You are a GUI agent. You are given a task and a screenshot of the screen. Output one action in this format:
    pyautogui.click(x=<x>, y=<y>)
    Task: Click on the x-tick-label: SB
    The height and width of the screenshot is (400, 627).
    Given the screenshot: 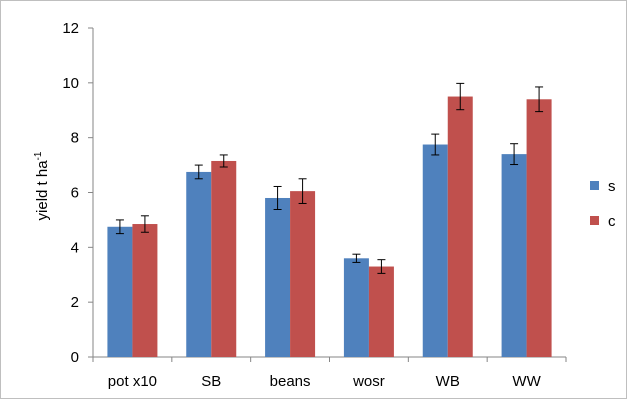 What is the action you would take?
    pyautogui.click(x=211, y=381)
    